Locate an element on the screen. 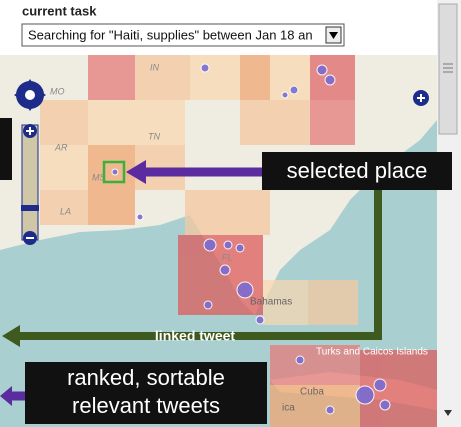 The image size is (461, 427). pan-arrows is located at coordinates (30, 95).